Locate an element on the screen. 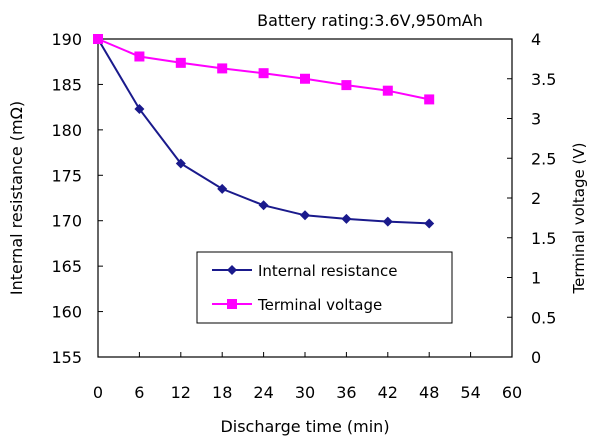  x-tick-label: 60 is located at coordinates (512, 392).